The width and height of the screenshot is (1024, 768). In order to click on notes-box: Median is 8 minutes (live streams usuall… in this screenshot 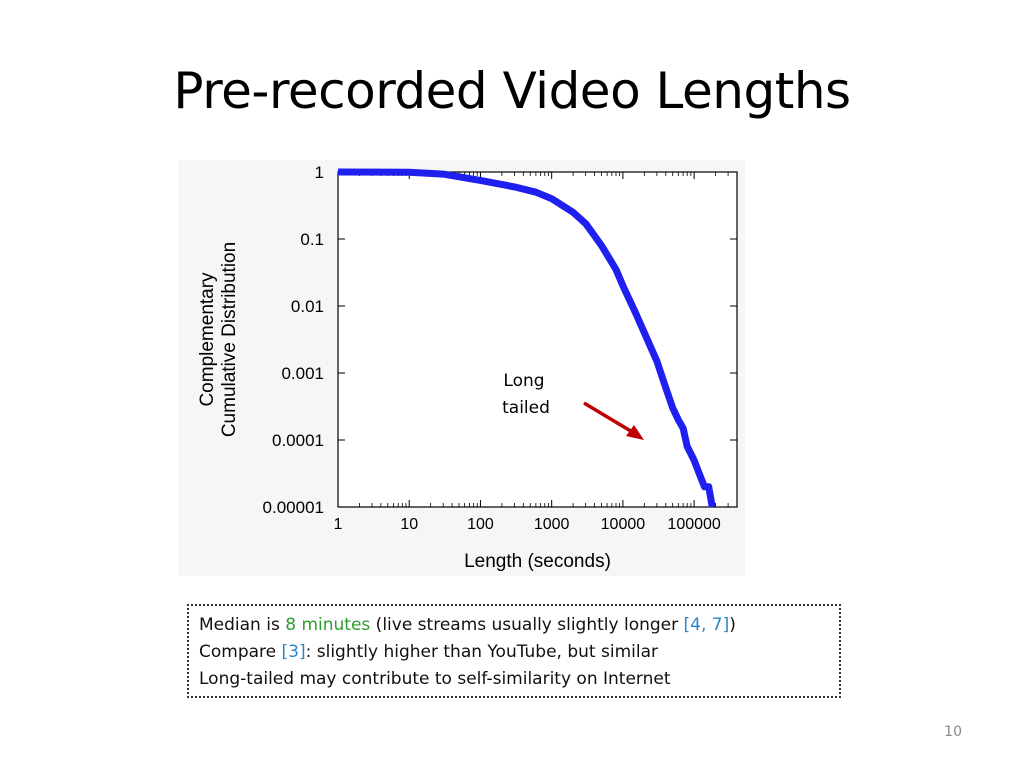, I will do `click(514, 651)`.